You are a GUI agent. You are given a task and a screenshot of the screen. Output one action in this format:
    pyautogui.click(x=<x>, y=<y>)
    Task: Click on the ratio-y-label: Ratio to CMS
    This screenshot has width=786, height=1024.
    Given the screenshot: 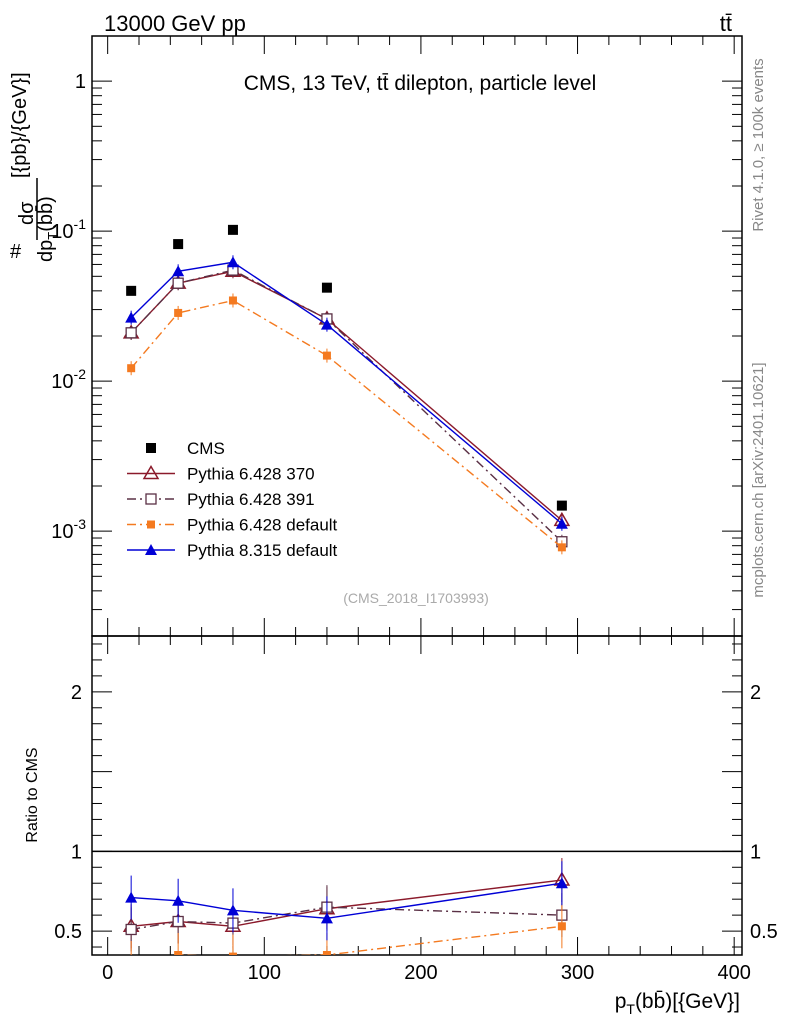 What is the action you would take?
    pyautogui.click(x=32, y=794)
    